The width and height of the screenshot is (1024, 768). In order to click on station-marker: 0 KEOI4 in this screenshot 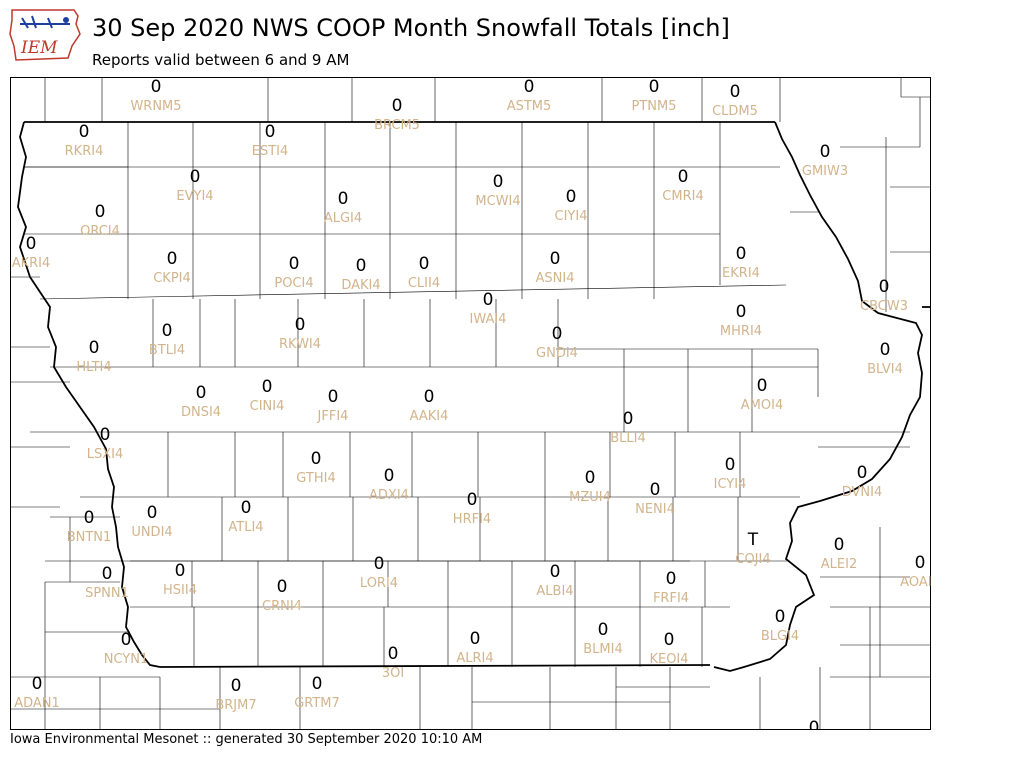, I will do `click(668, 648)`.